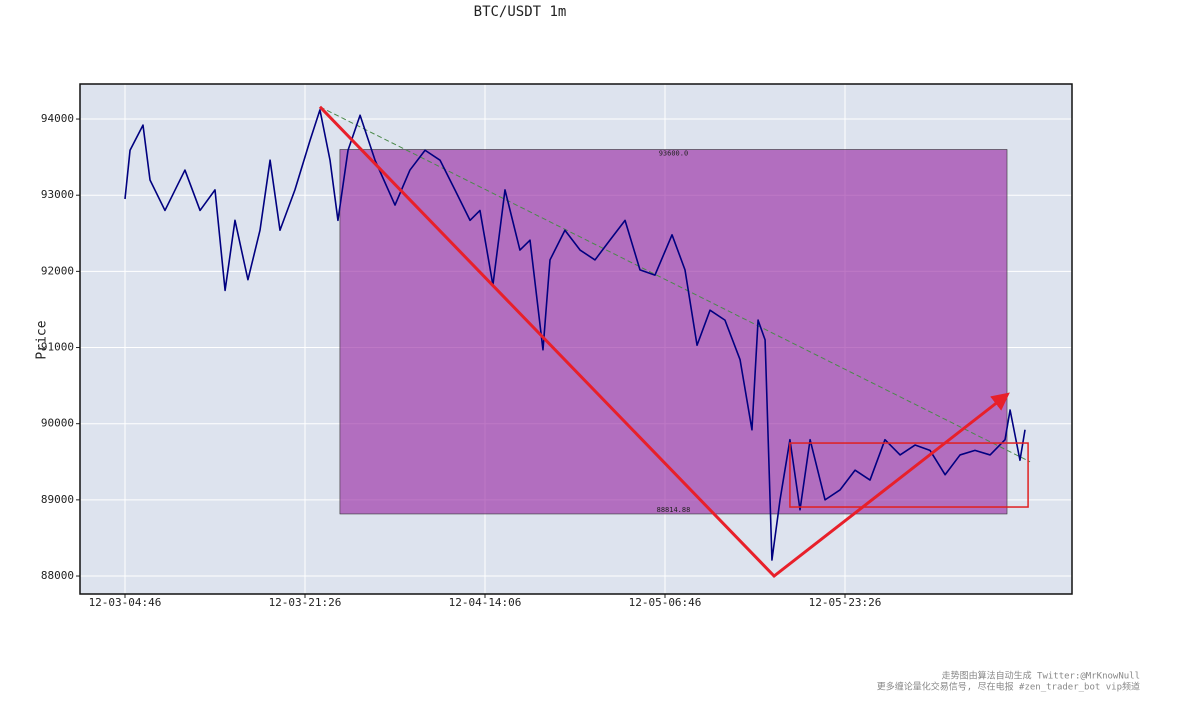 This screenshot has height=707, width=1200. What do you see at coordinates (845, 602) in the screenshot?
I see `x-tick-label: 12-05-23:26` at bounding box center [845, 602].